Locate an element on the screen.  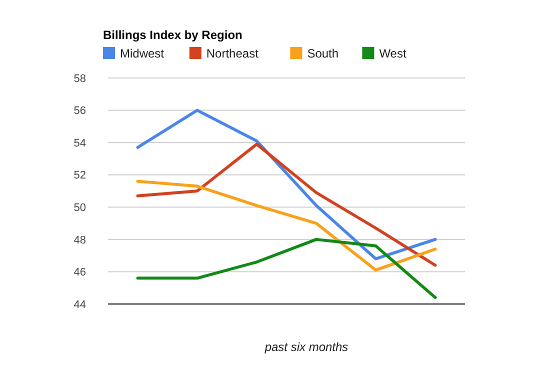
legend-label: Midwest is located at coordinates (142, 53).